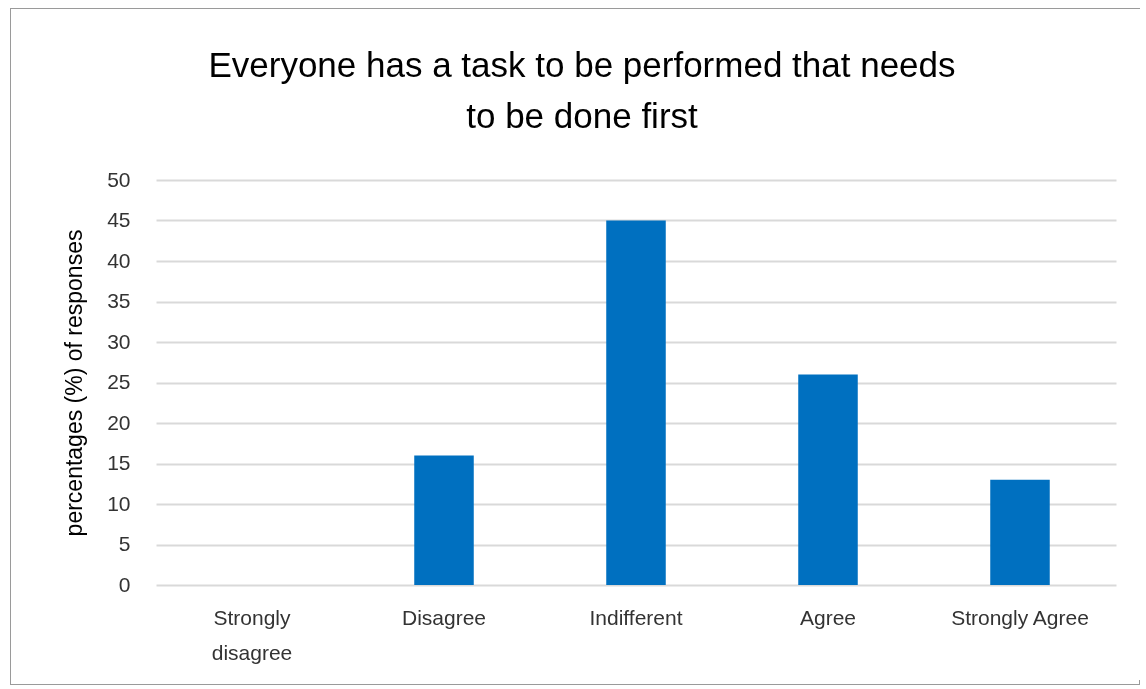 The image size is (1146, 689). Describe the element at coordinates (119, 462) in the screenshot. I see `y-tick-label: 15` at that location.